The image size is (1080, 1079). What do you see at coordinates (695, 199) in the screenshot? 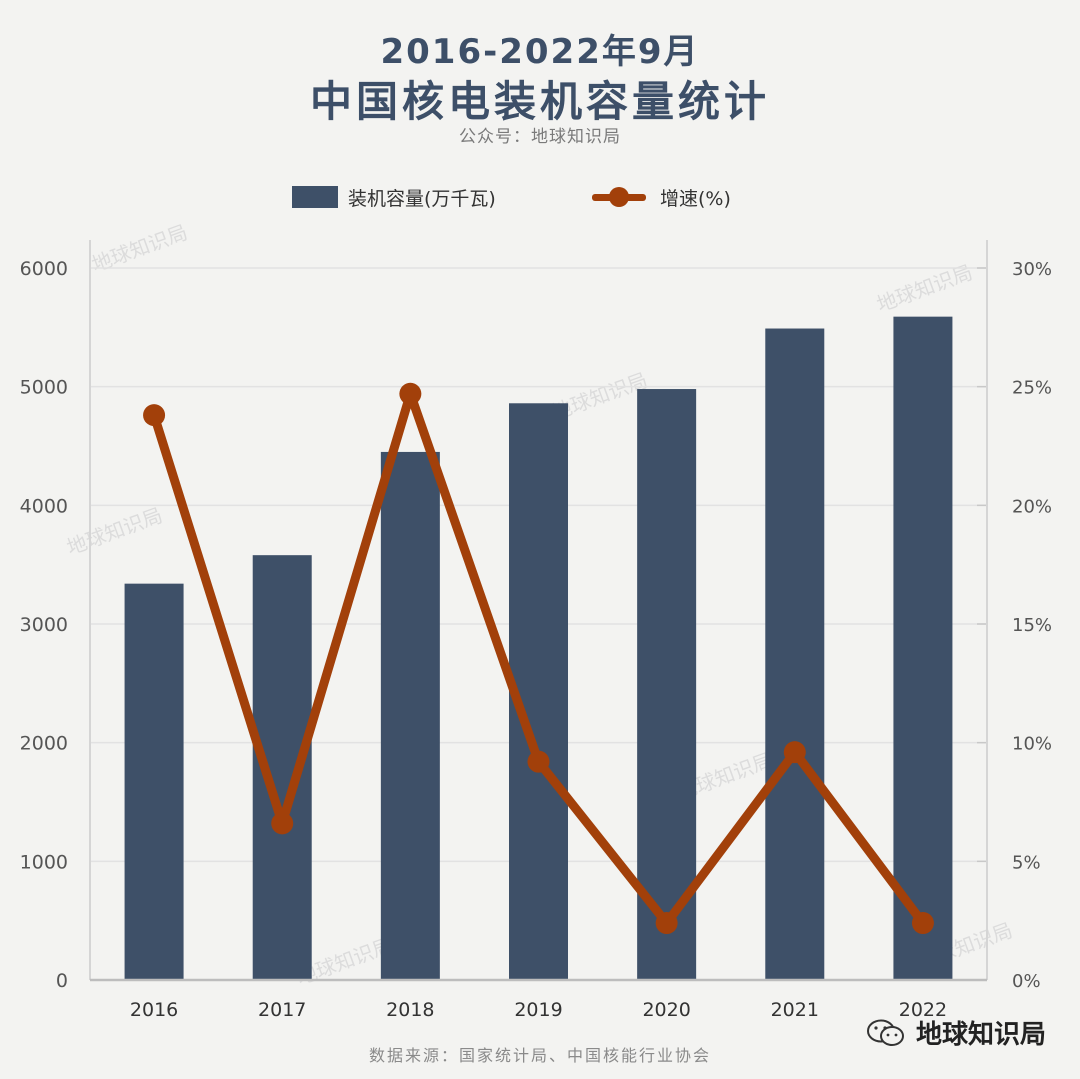
I see `legend-line-label: 增速(%)` at bounding box center [695, 199].